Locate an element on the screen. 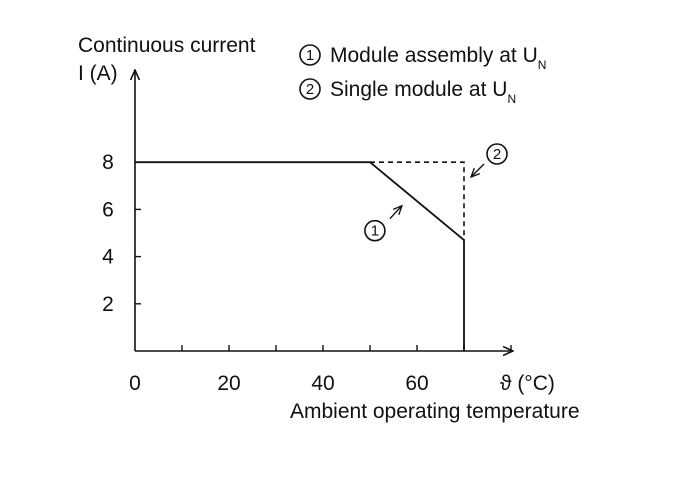 Image resolution: width=675 pixels, height=477 pixels. x-axis-title: Ambient operating temperature is located at coordinates (435, 411).